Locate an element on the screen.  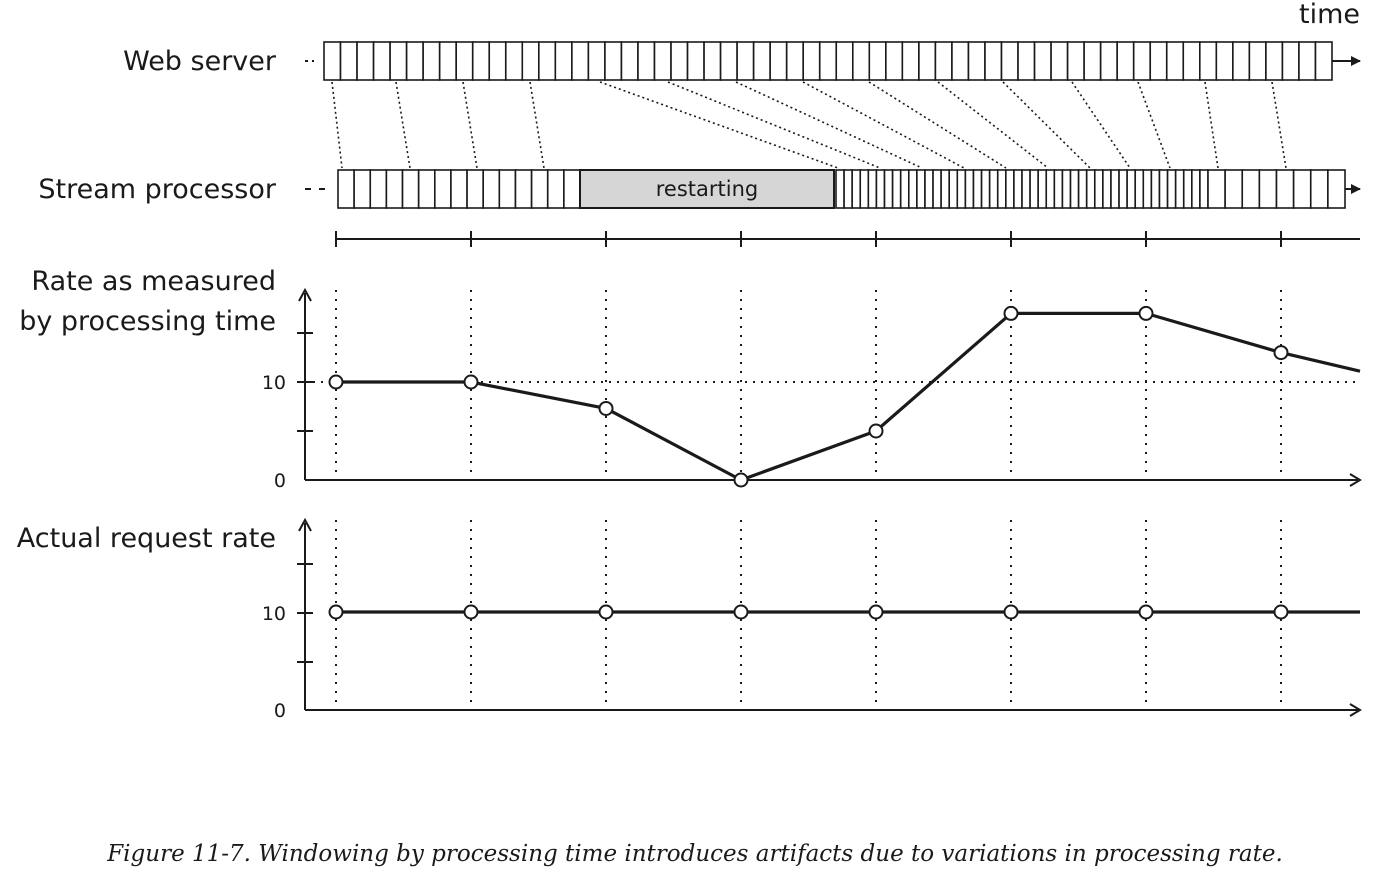
restarting-label: restarting is located at coordinates (707, 189).